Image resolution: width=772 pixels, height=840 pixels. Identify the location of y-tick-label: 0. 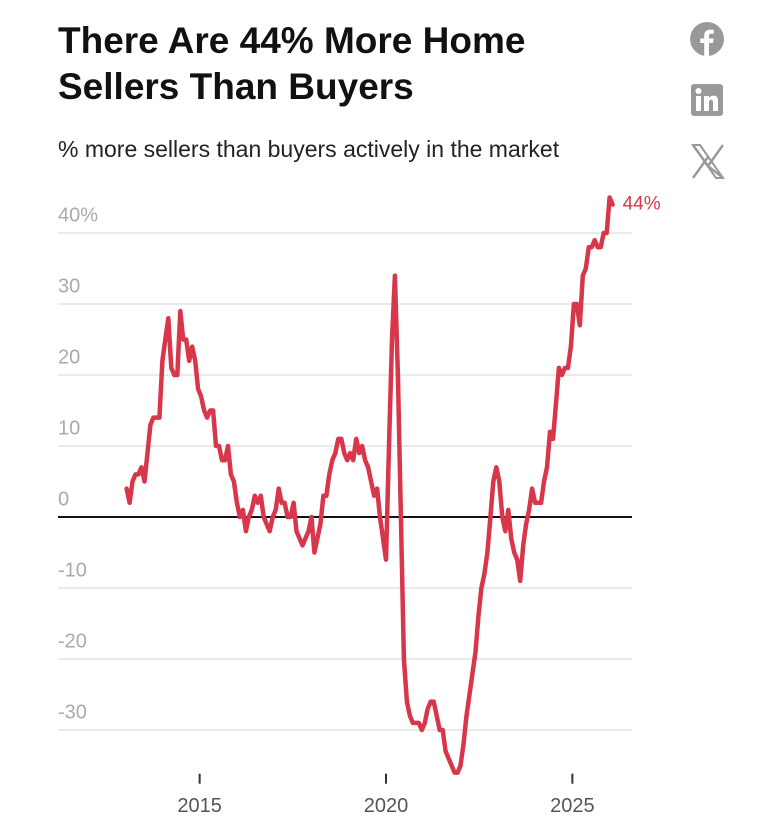
(63, 499).